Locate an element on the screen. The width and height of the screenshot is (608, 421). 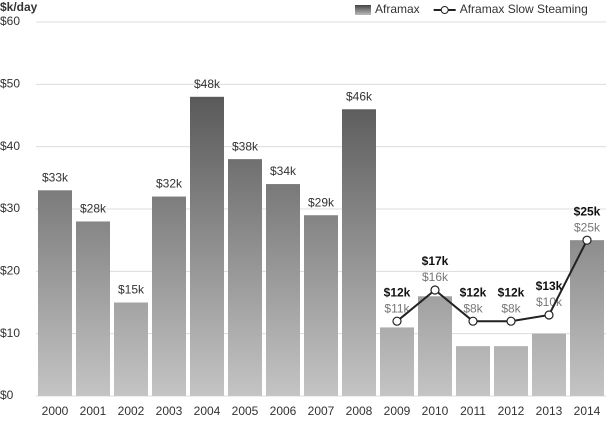
bar-value-label: $11k is located at coordinates (397, 308).